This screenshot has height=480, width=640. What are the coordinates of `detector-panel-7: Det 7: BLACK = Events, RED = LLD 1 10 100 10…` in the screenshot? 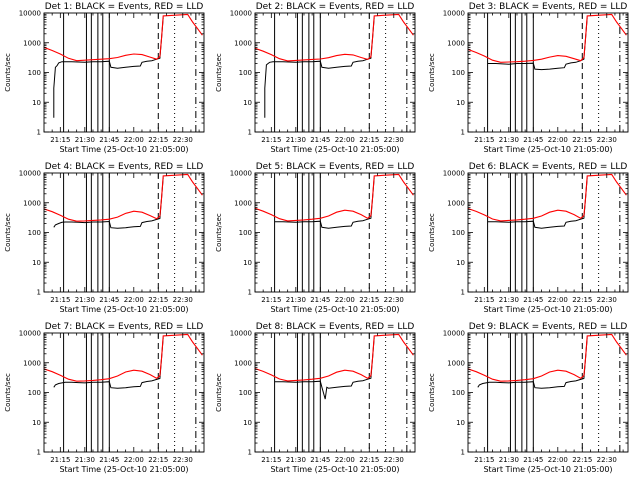 It's located at (104, 398).